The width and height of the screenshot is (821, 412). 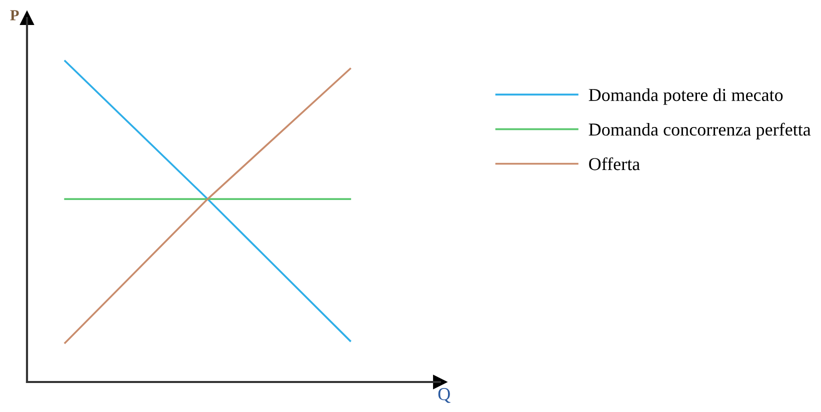 What do you see at coordinates (614, 163) in the screenshot?
I see `legend-label: Offerta` at bounding box center [614, 163].